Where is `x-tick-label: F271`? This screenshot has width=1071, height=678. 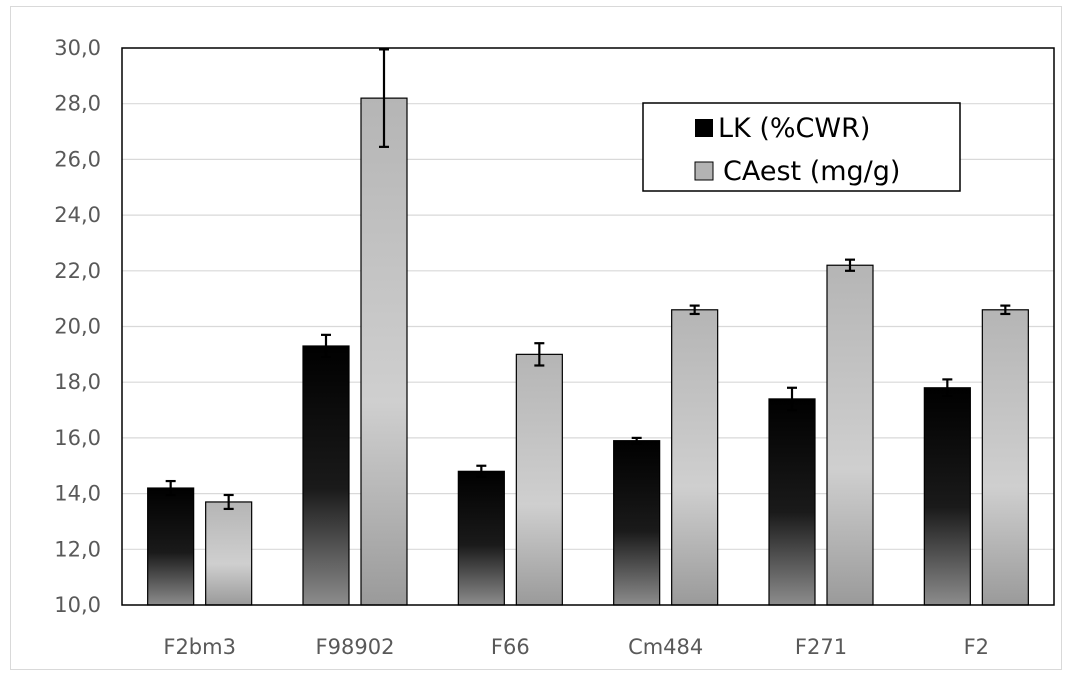 x-tick-label: F271 is located at coordinates (821, 647).